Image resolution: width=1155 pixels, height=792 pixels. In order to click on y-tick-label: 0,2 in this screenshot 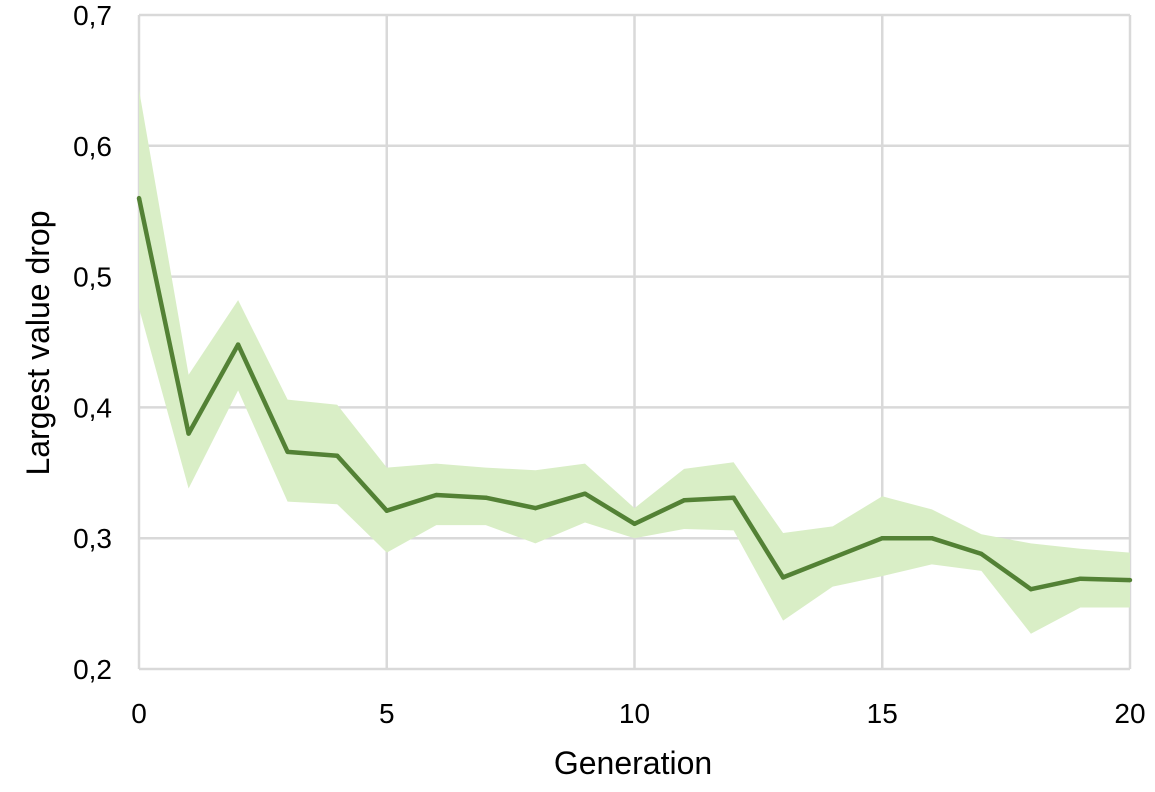, I will do `click(92, 669)`.